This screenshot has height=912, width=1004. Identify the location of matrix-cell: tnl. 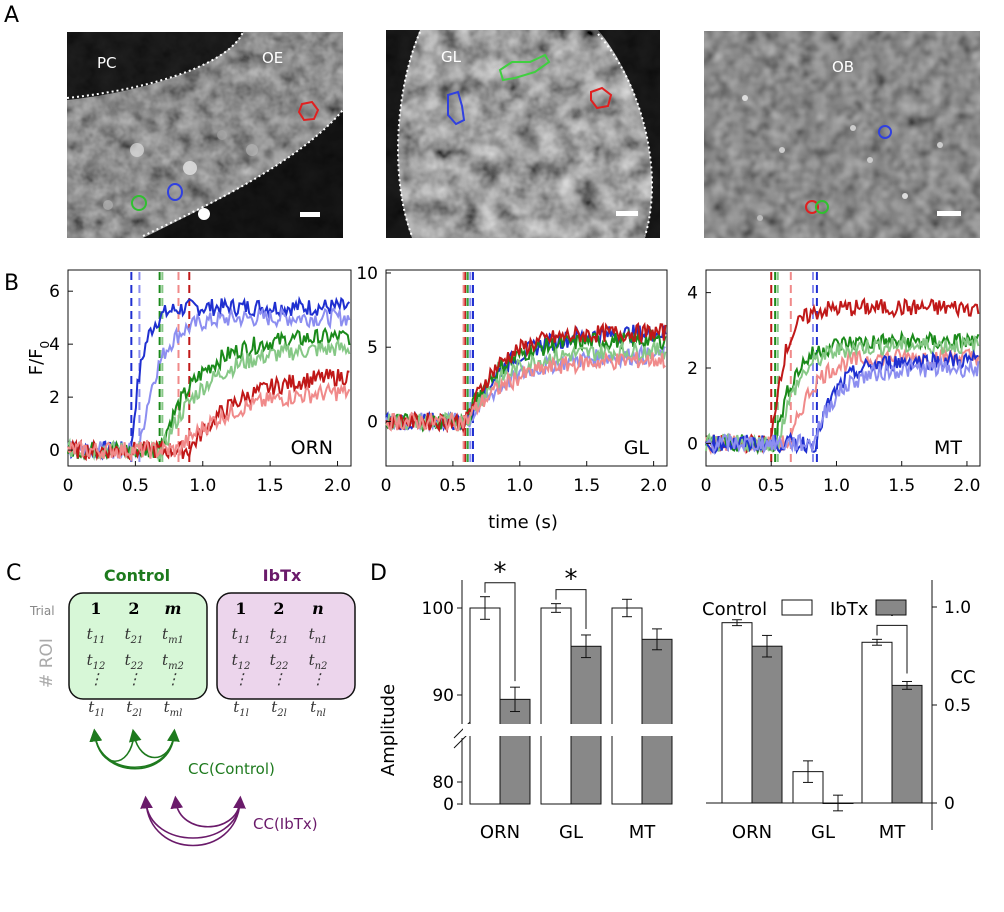
(318, 708).